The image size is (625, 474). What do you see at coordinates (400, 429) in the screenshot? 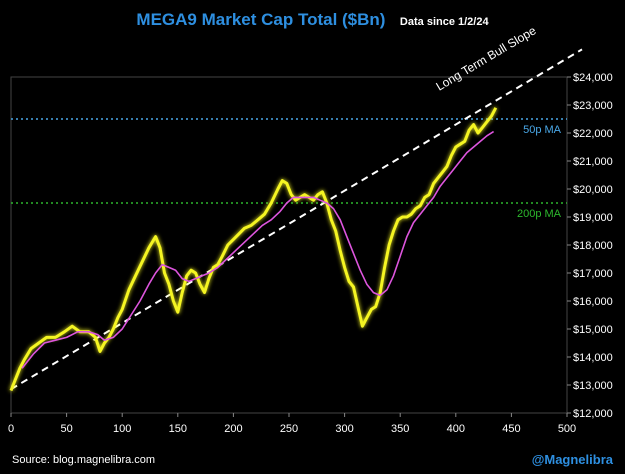
I see `x-tick-label: 350` at bounding box center [400, 429].